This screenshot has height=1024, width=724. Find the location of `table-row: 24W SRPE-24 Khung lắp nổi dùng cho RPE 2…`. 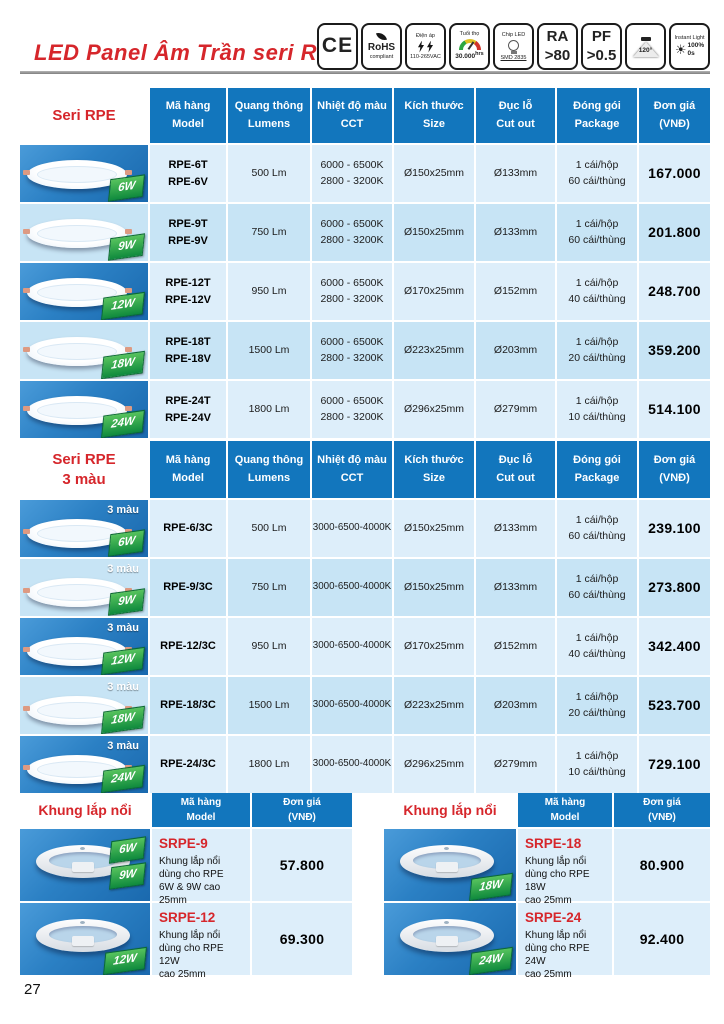

table-row: 24W SRPE-24 Khung lắp nổi dùng cho RPE 2… is located at coordinates (547, 941).